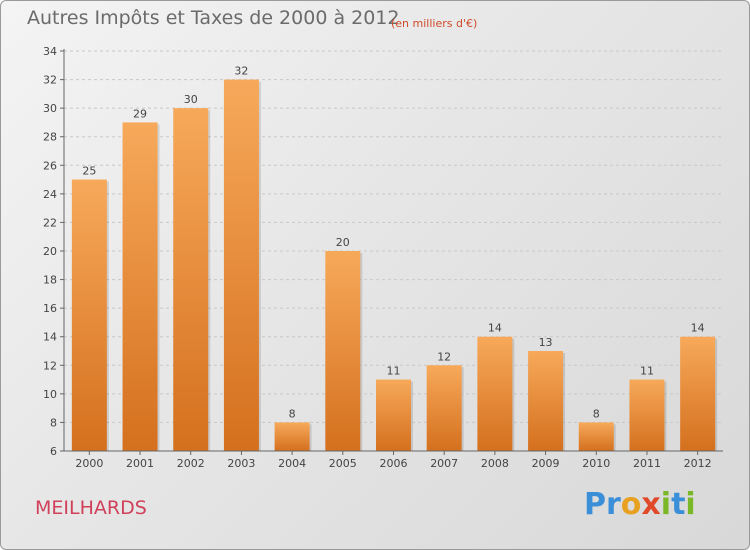 The image size is (750, 550). What do you see at coordinates (647, 463) in the screenshot?
I see `x-tick-label: 2011` at bounding box center [647, 463].